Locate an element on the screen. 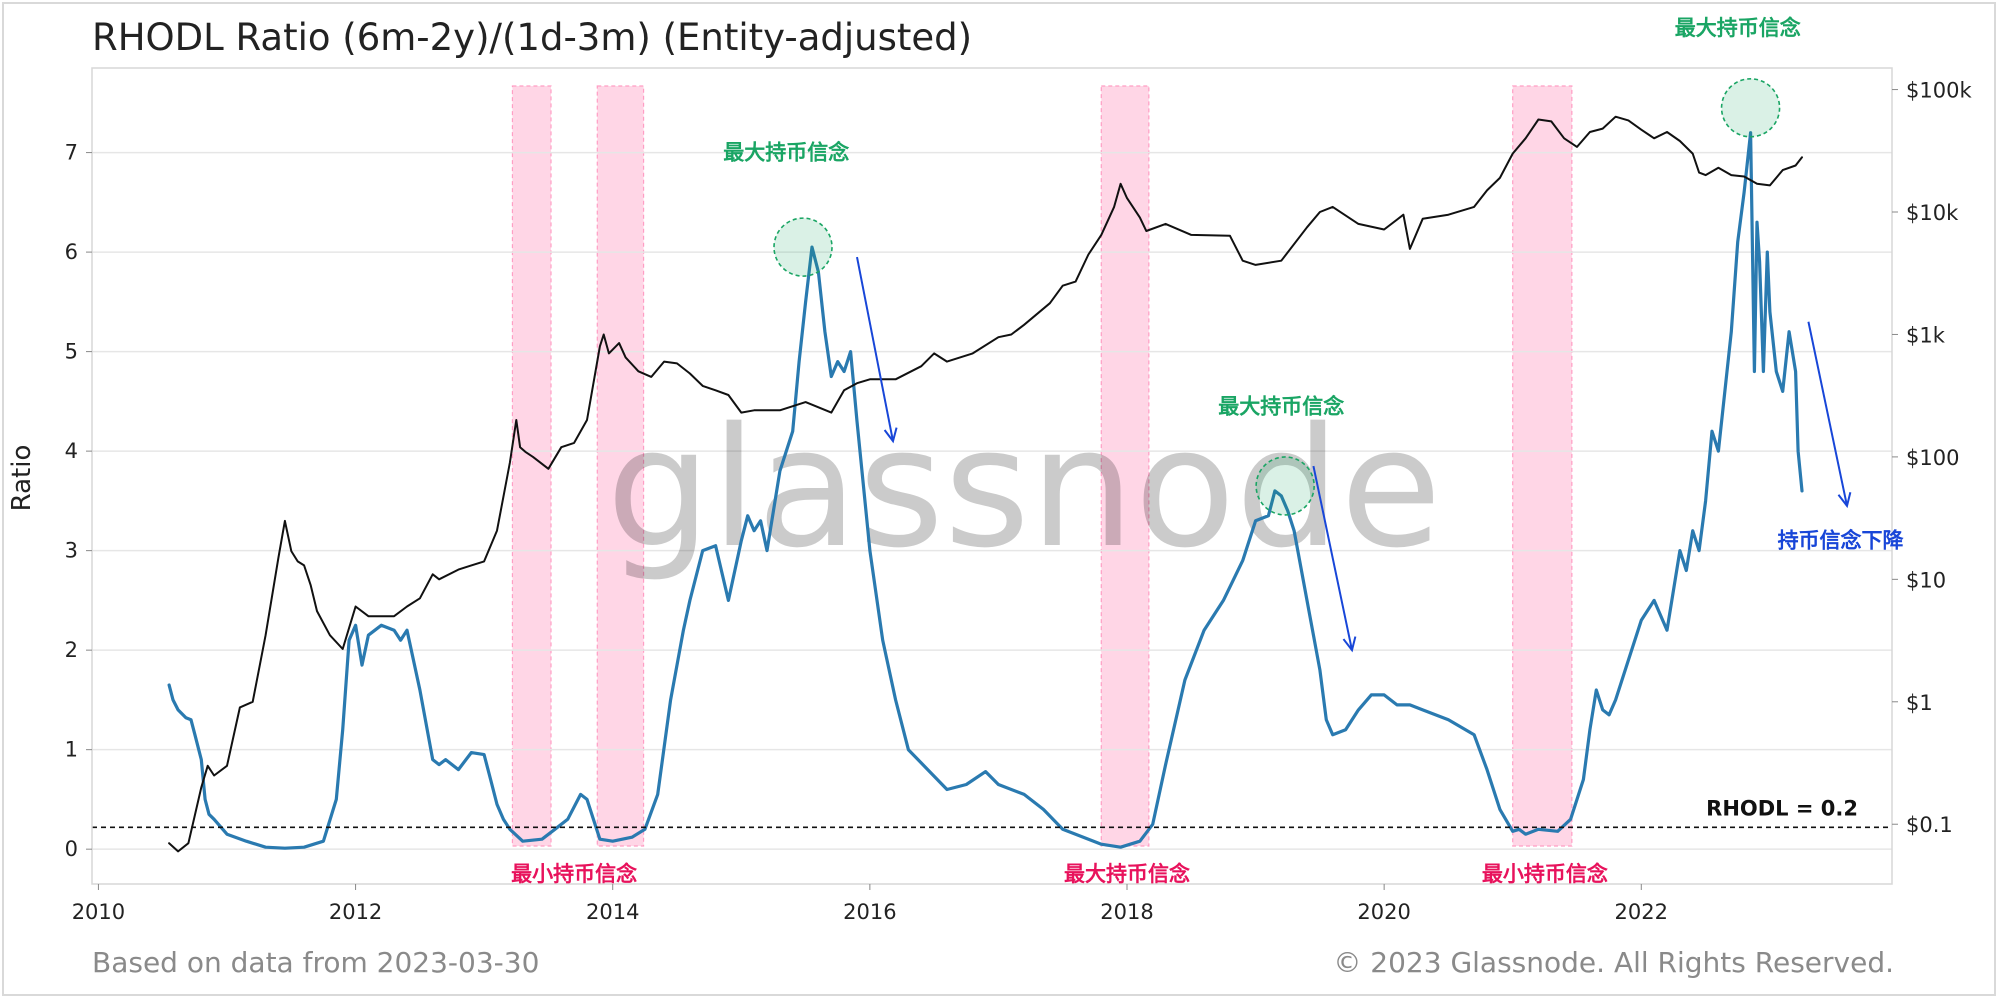 The image size is (2000, 1000). threshold-label: RHODL = 0.2 is located at coordinates (1782, 808).